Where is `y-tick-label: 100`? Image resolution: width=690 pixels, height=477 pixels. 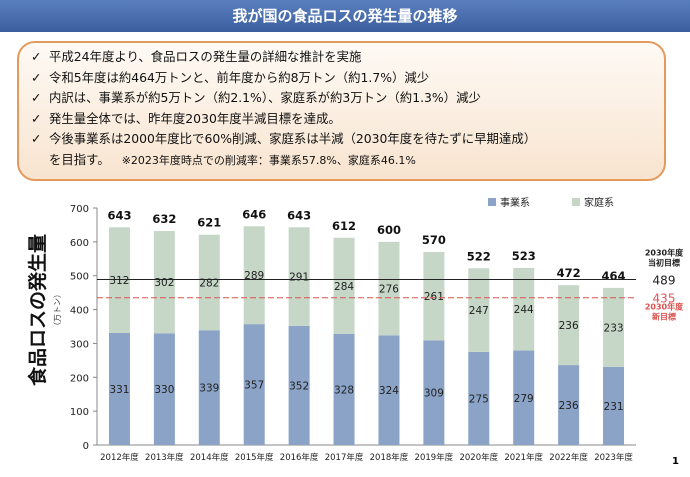
y-tick-label: 100 is located at coordinates (79, 412).